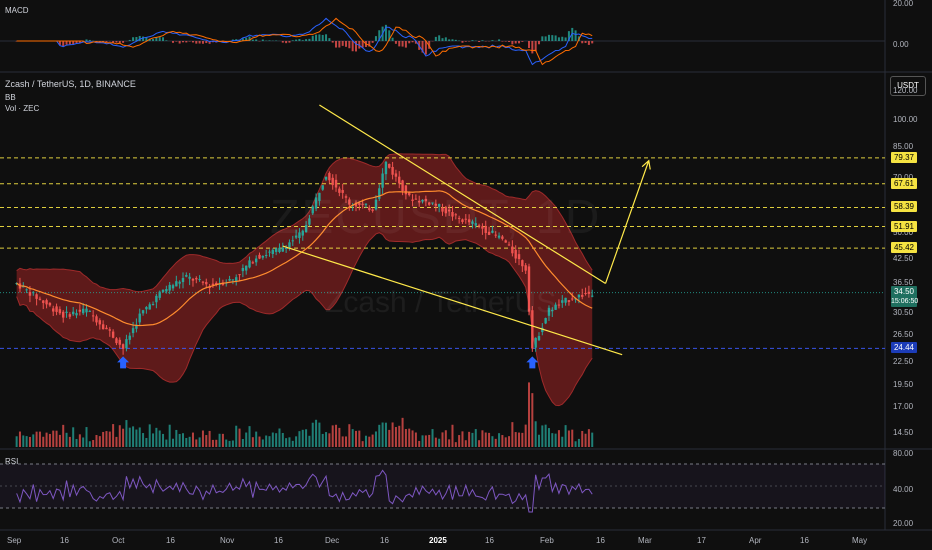 The width and height of the screenshot is (932, 550). Describe the element at coordinates (646, 164) in the screenshot. I see `projection-arrowhead` at that location.